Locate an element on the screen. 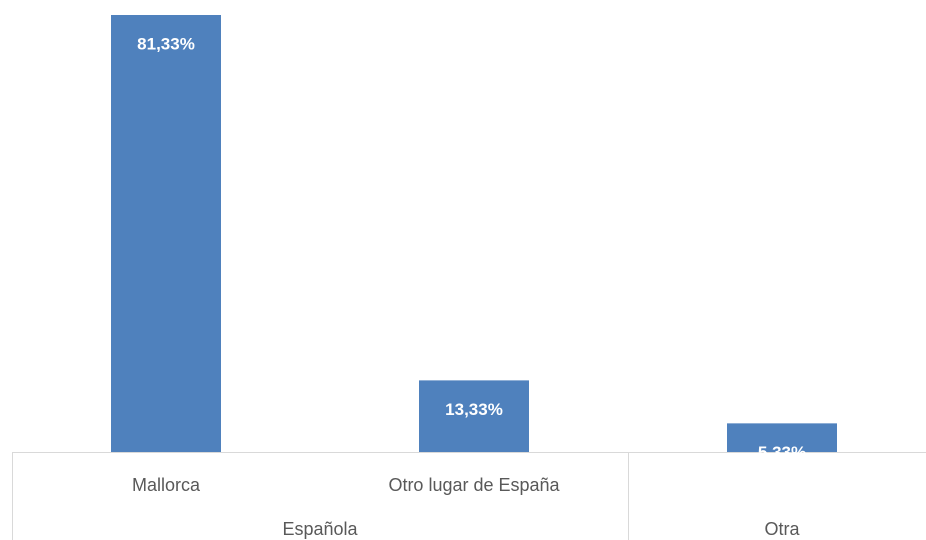 The image size is (926, 540). data-label: 81,33% is located at coordinates (166, 43).